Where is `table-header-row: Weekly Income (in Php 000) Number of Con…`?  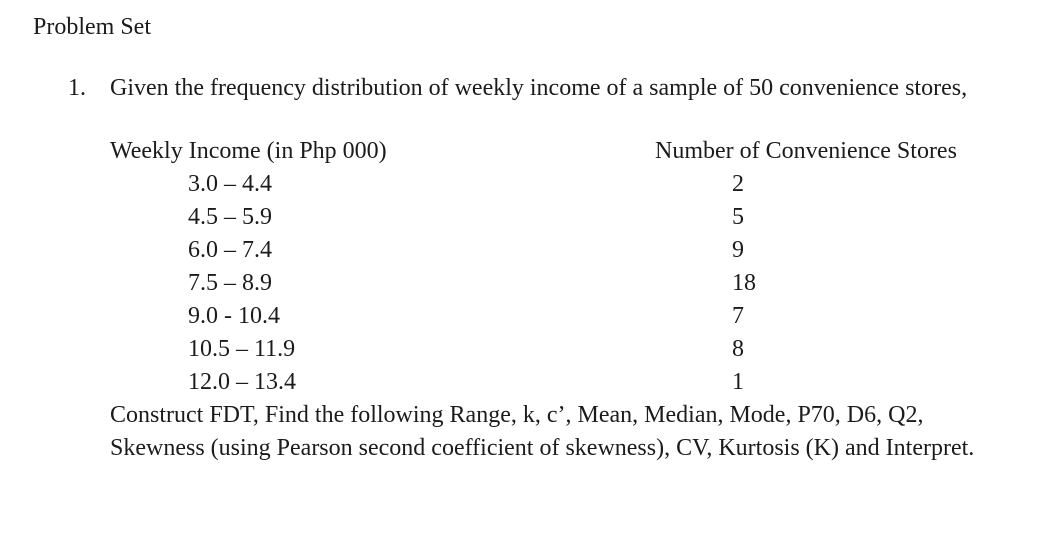 table-header-row: Weekly Income (in Php 000) Number of Con… is located at coordinates (560, 151).